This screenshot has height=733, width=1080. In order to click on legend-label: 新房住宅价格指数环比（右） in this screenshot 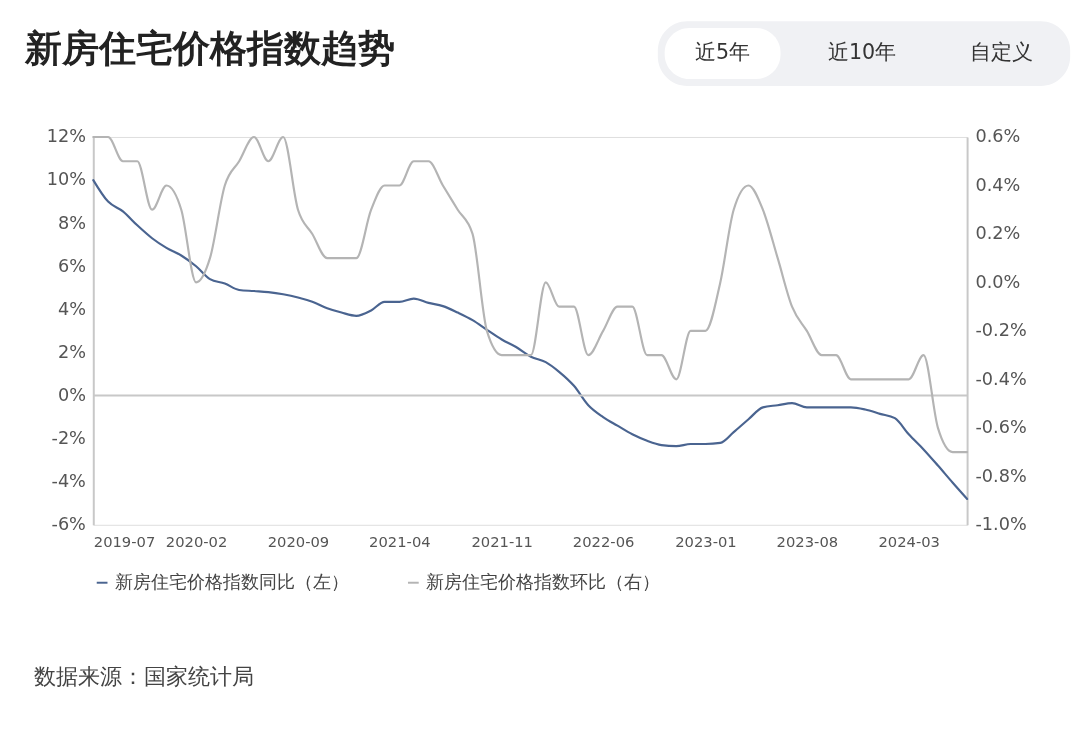, I will do `click(543, 581)`.